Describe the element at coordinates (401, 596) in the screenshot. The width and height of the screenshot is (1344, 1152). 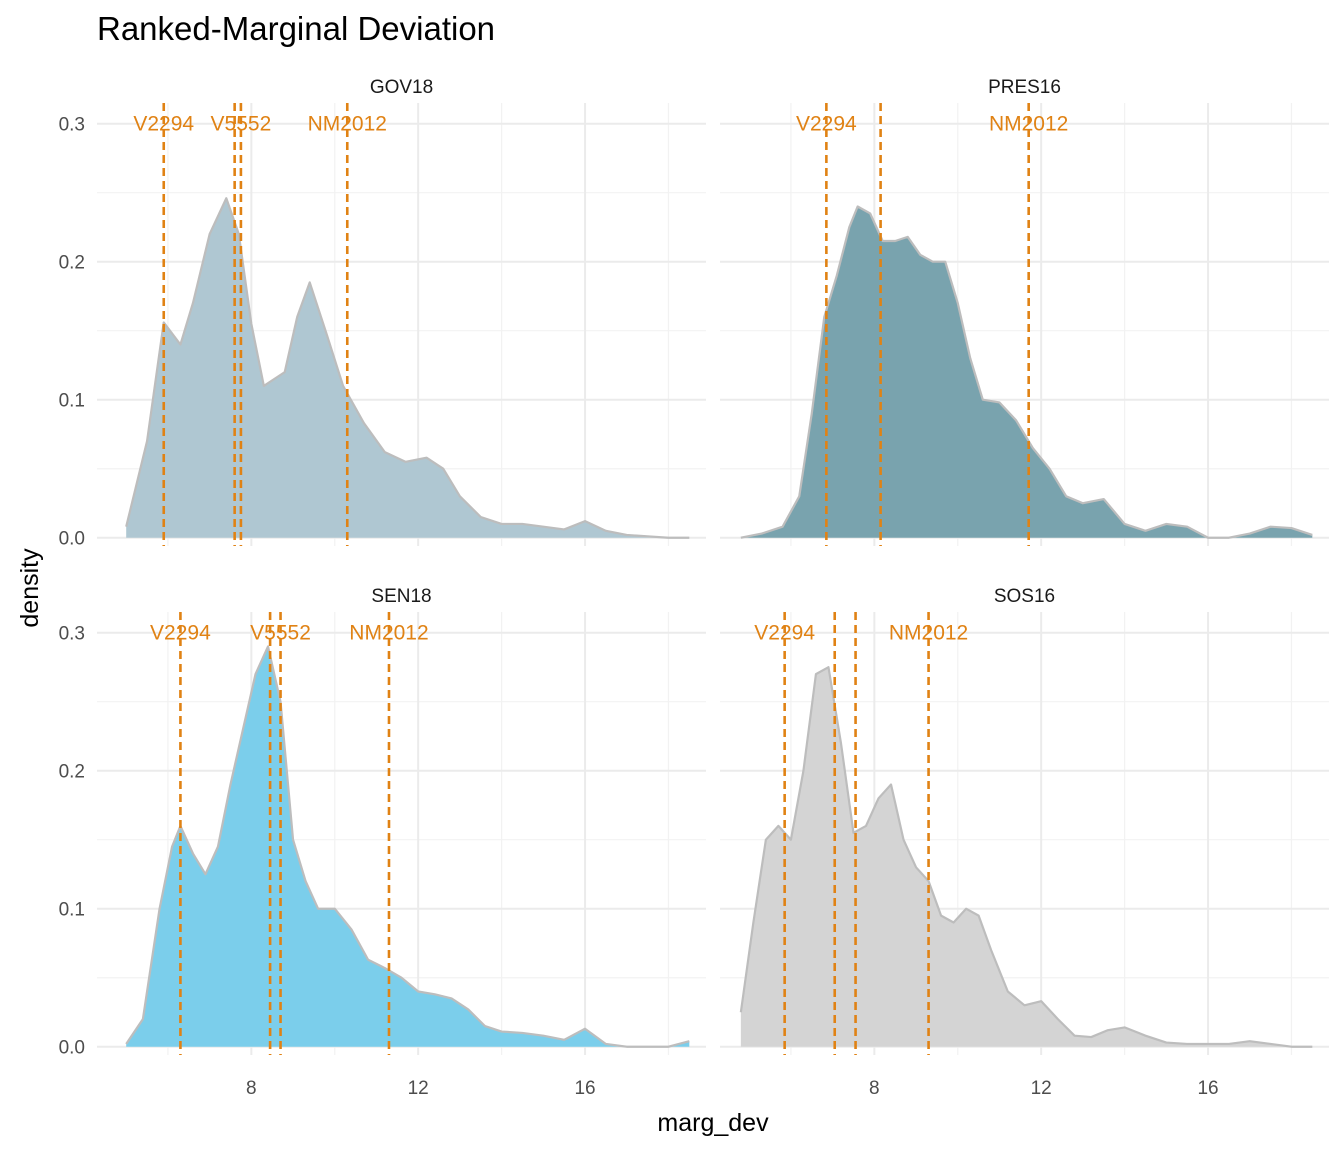
I see `facet-label: SEN18` at that location.